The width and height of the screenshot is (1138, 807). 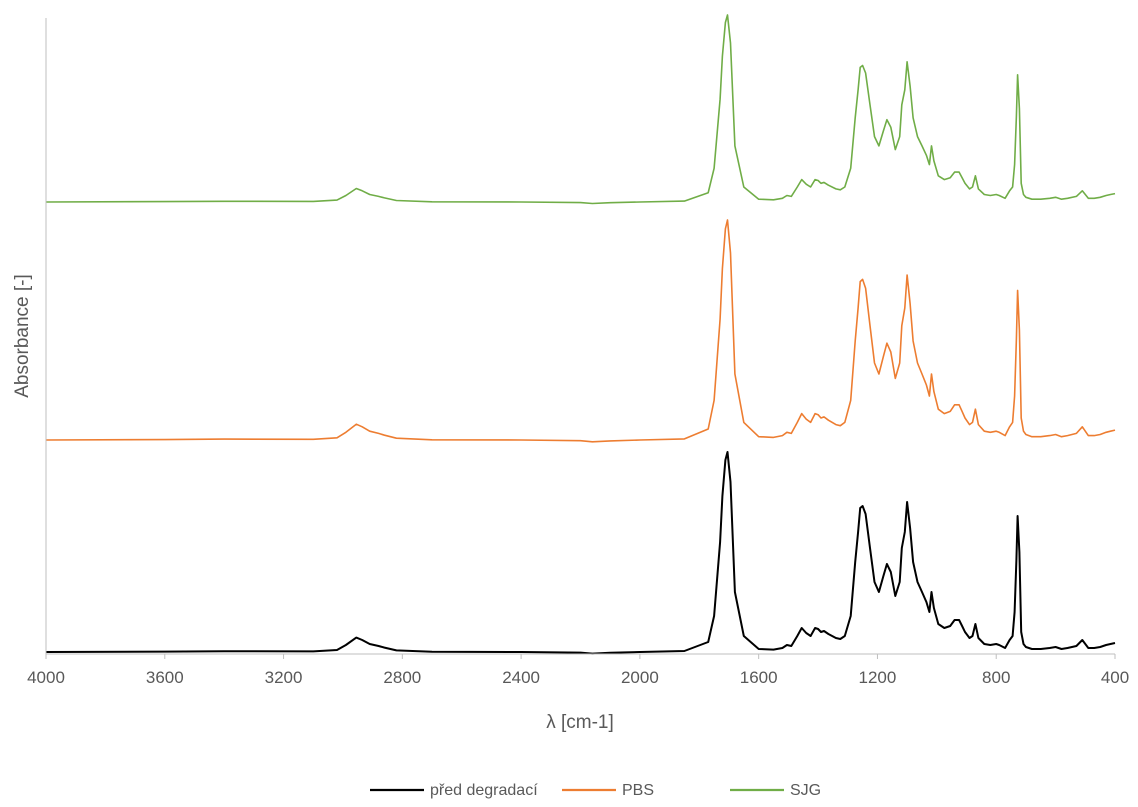 I want to click on x-tick-label: 400, so click(x=1115, y=677).